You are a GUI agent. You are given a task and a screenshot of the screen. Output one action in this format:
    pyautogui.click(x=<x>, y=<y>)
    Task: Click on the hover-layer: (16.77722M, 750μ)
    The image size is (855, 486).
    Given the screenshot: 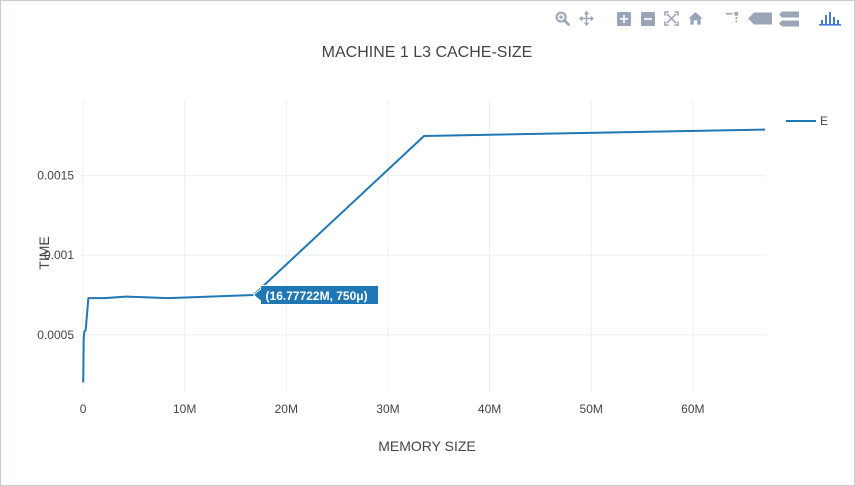 What is the action you would take?
    pyautogui.click(x=316, y=295)
    